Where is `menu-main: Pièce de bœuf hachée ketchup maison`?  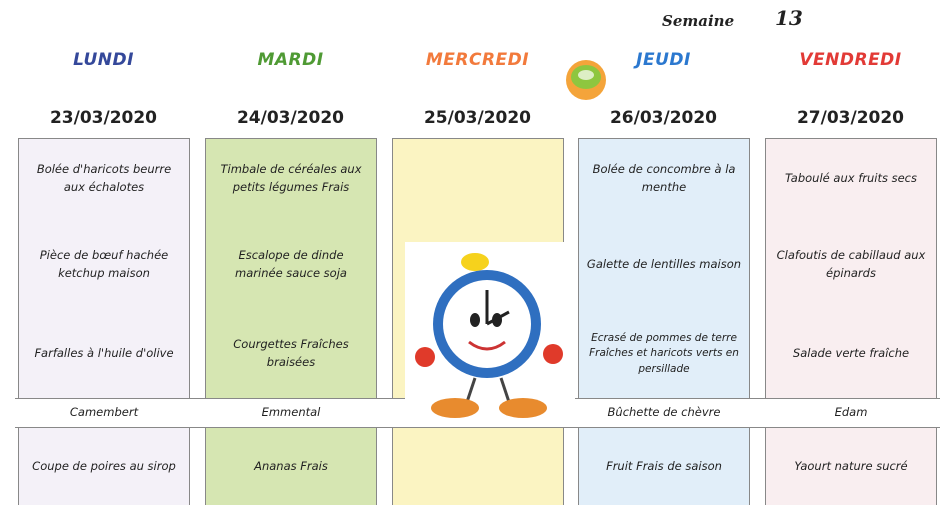 menu-main: Pièce de bœuf hachée ketchup maison is located at coordinates (104, 264).